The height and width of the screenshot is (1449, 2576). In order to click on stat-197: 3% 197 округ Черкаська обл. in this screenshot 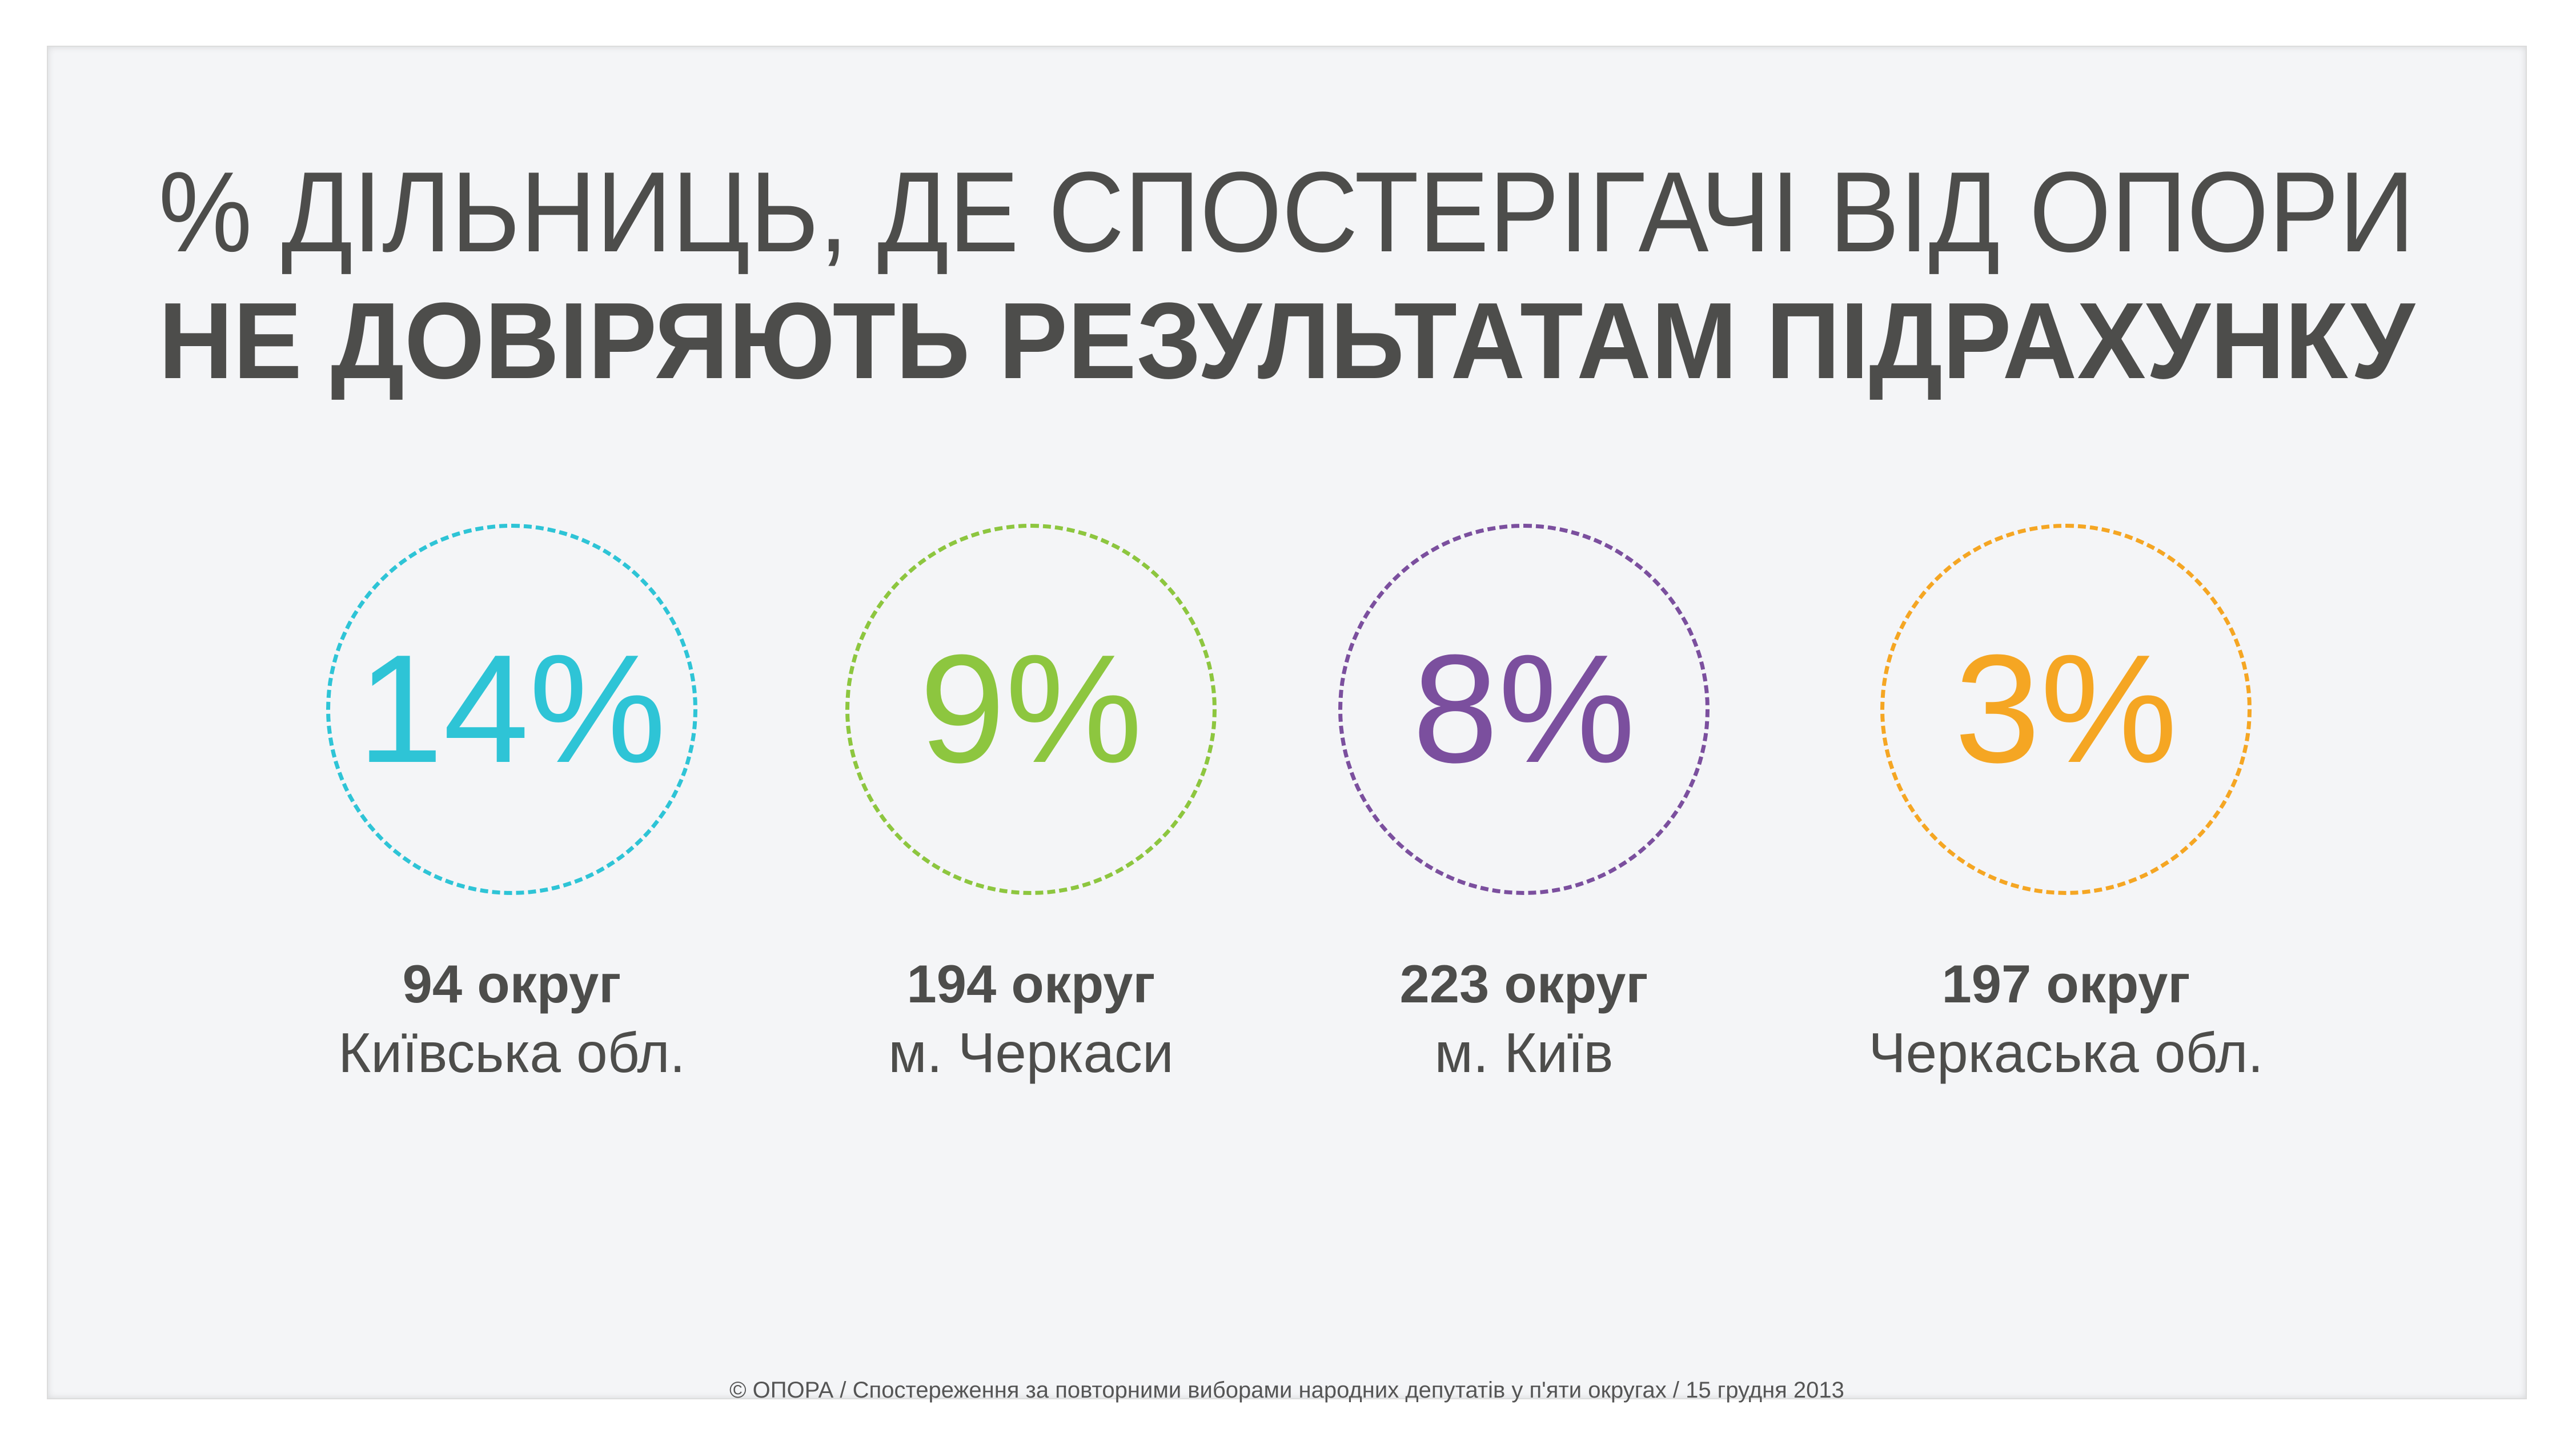, I will do `click(2066, 807)`.